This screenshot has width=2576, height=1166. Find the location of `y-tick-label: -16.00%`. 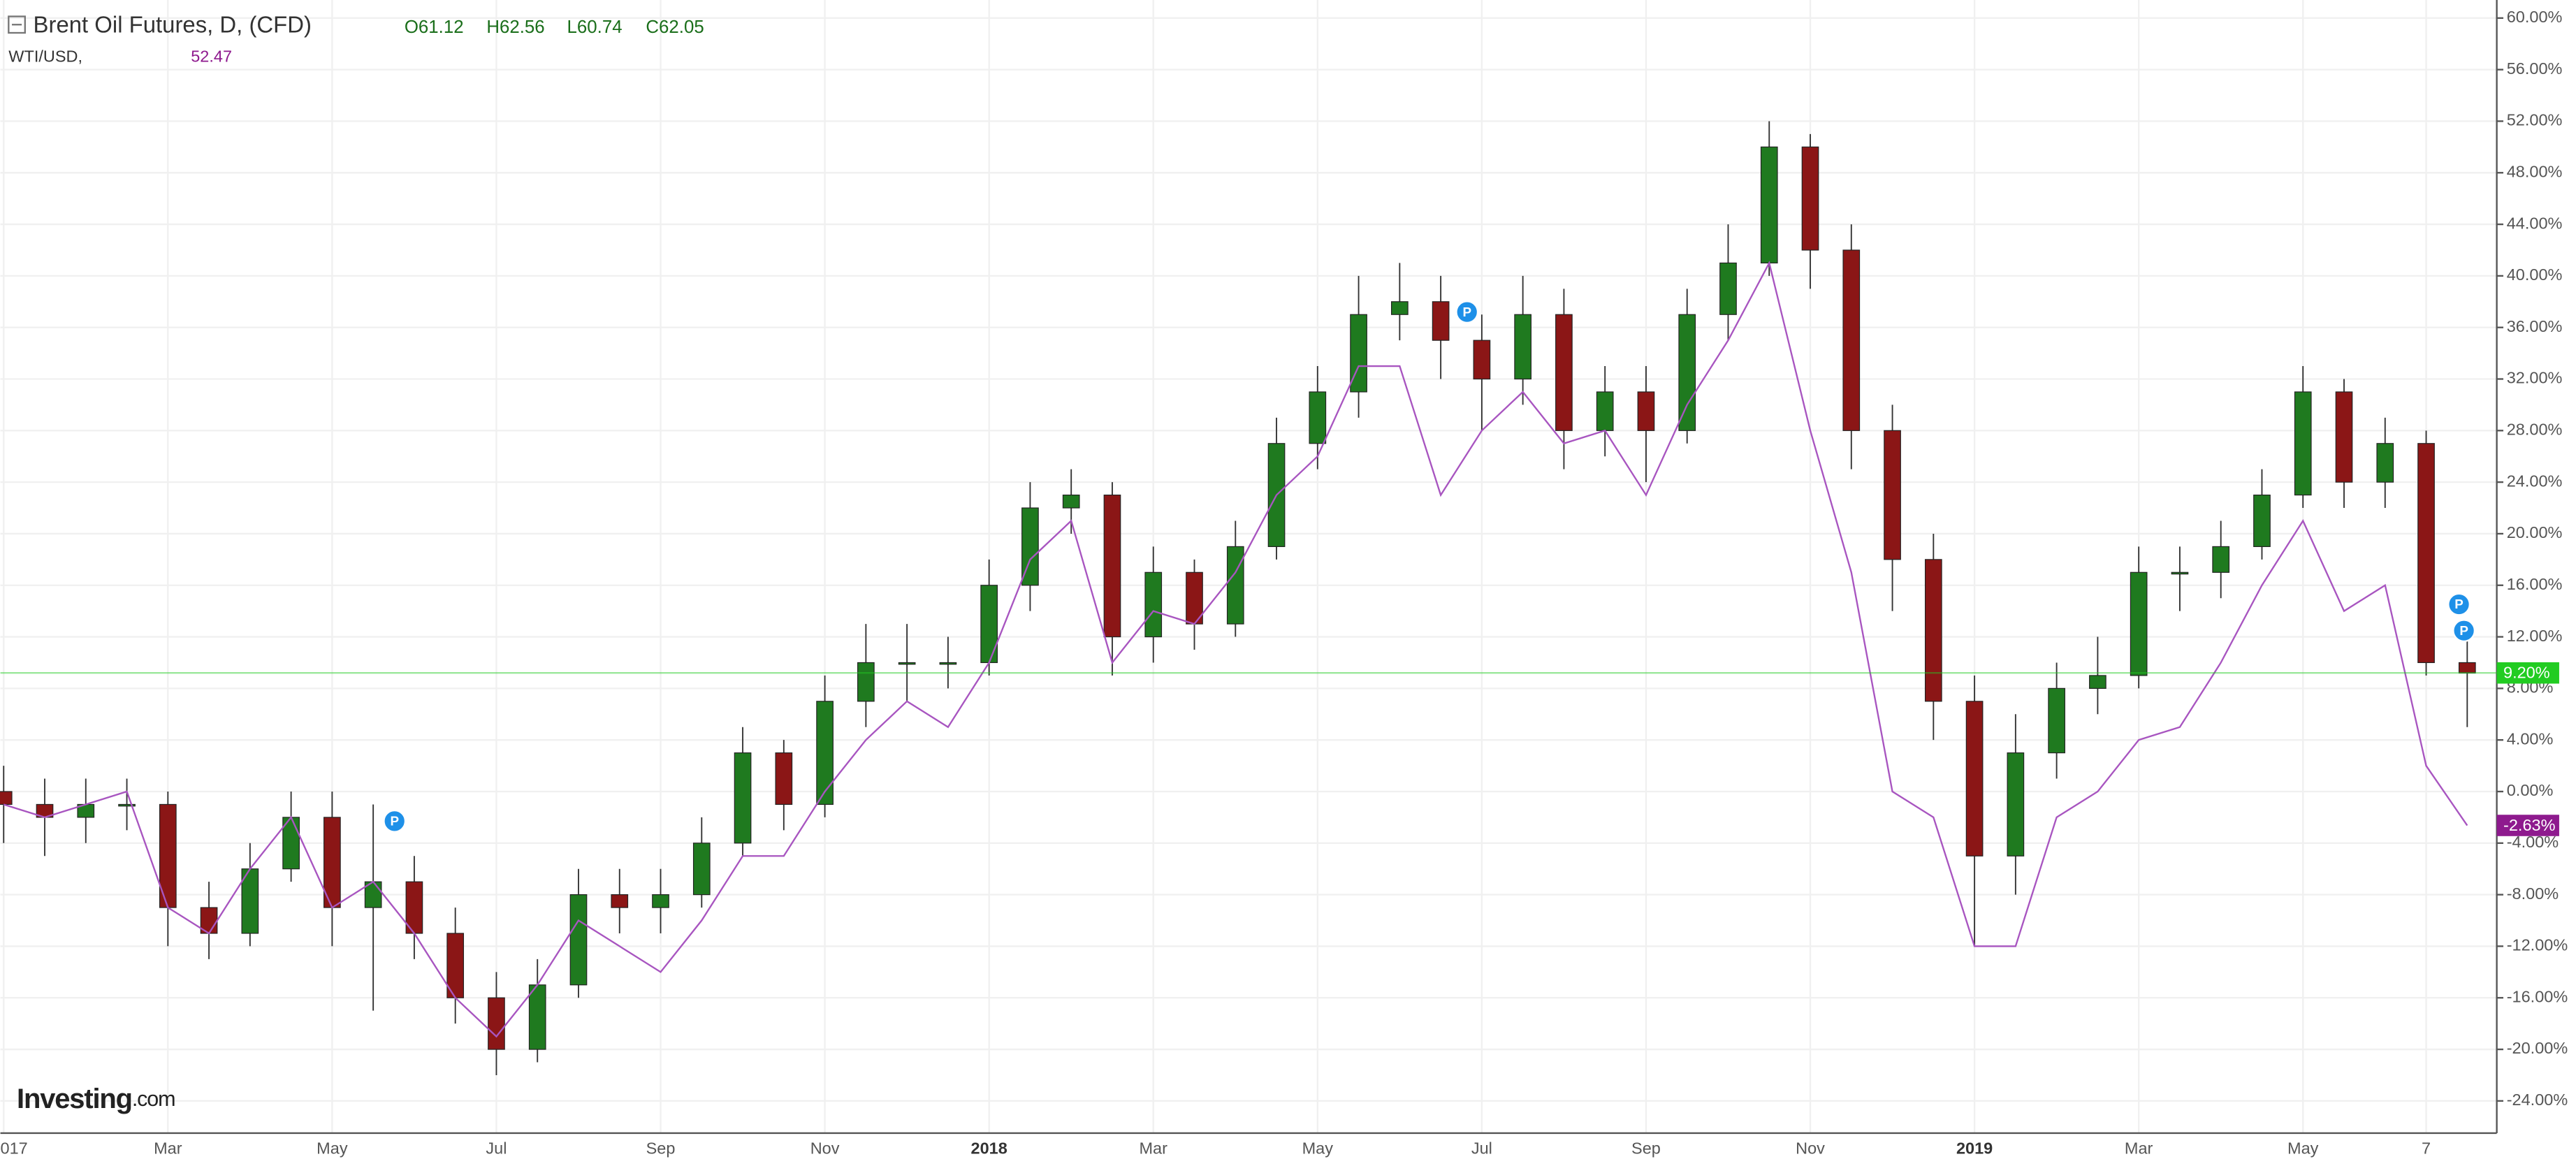

y-tick-label: -16.00% is located at coordinates (2537, 996).